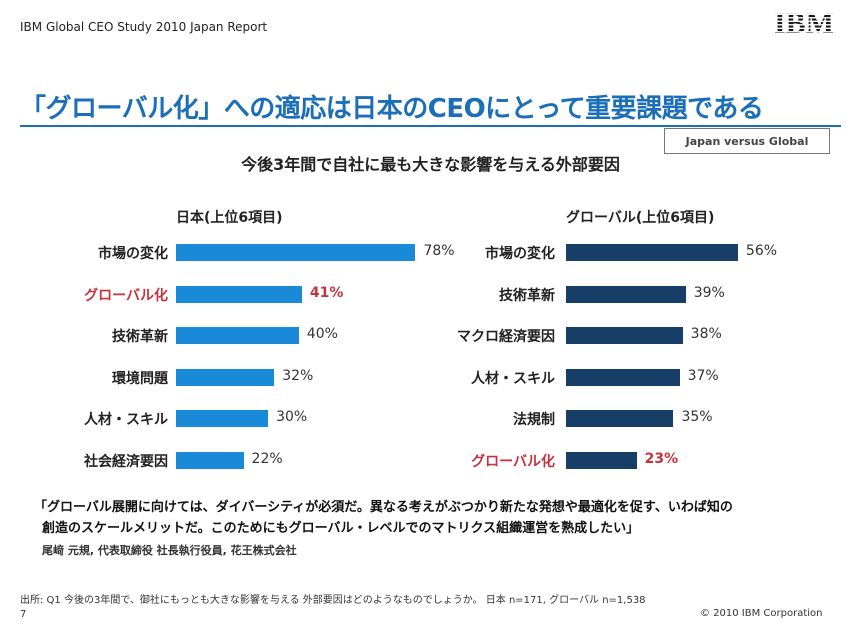  What do you see at coordinates (430, 164) in the screenshot?
I see `chart-title: 今後3年間で自社に最も大きな影響を与える外部要因` at bounding box center [430, 164].